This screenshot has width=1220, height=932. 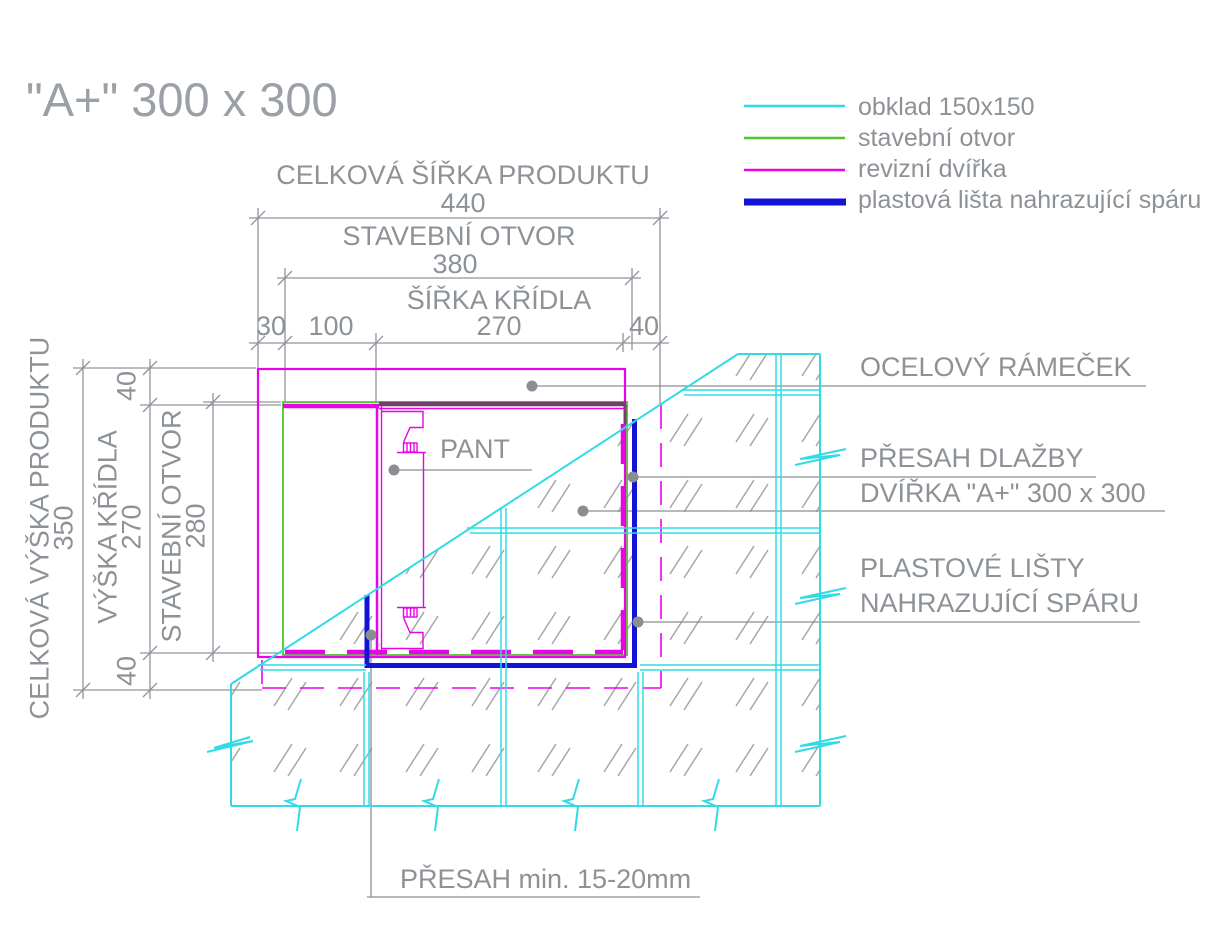 What do you see at coordinates (371, 635) in the screenshot?
I see `leader-dot-overlap-min` at bounding box center [371, 635].